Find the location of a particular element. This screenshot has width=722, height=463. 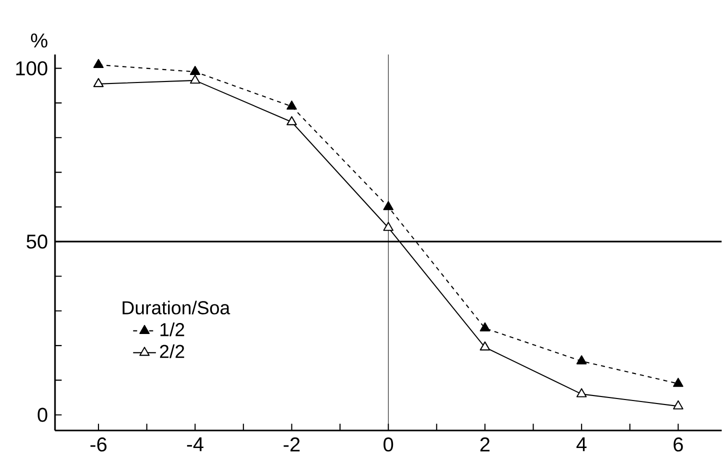

x-tick-label: 0 is located at coordinates (389, 444).